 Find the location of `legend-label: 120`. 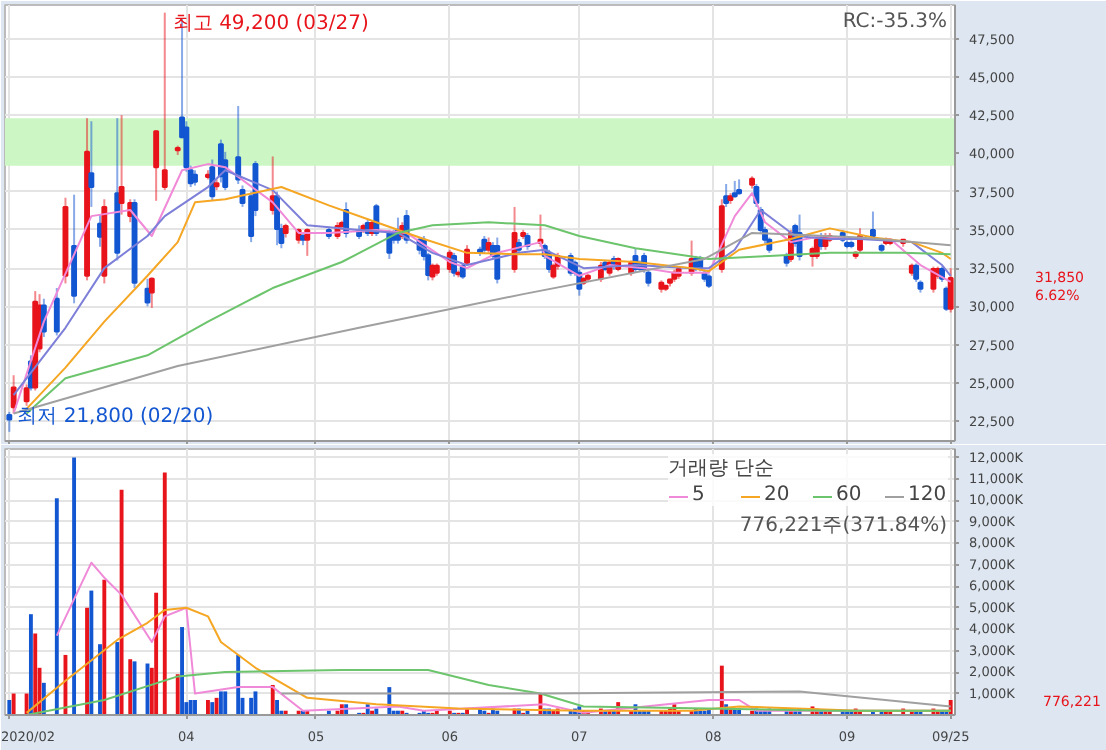

legend-label: 120 is located at coordinates (928, 495).